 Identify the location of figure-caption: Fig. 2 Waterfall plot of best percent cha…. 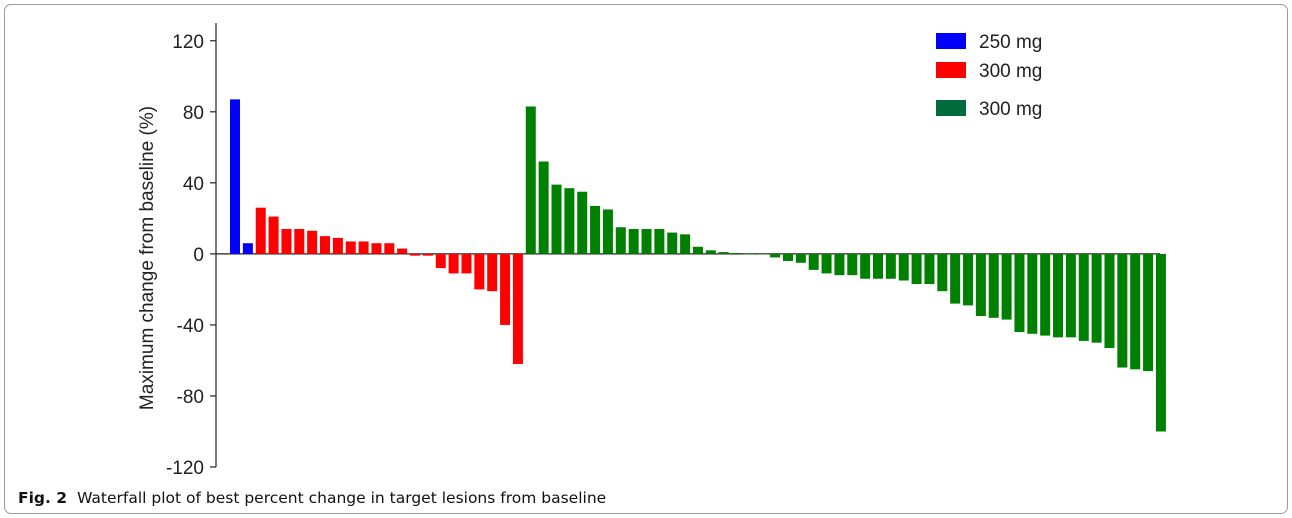
(312, 498).